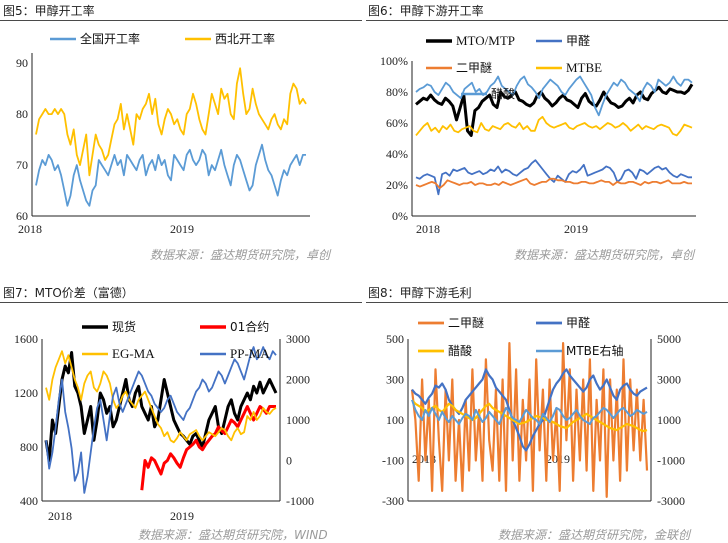  Describe the element at coordinates (233, 535) in the screenshot. I see `source-p3: 数据来源：盛达期货研究院，WIND` at that location.